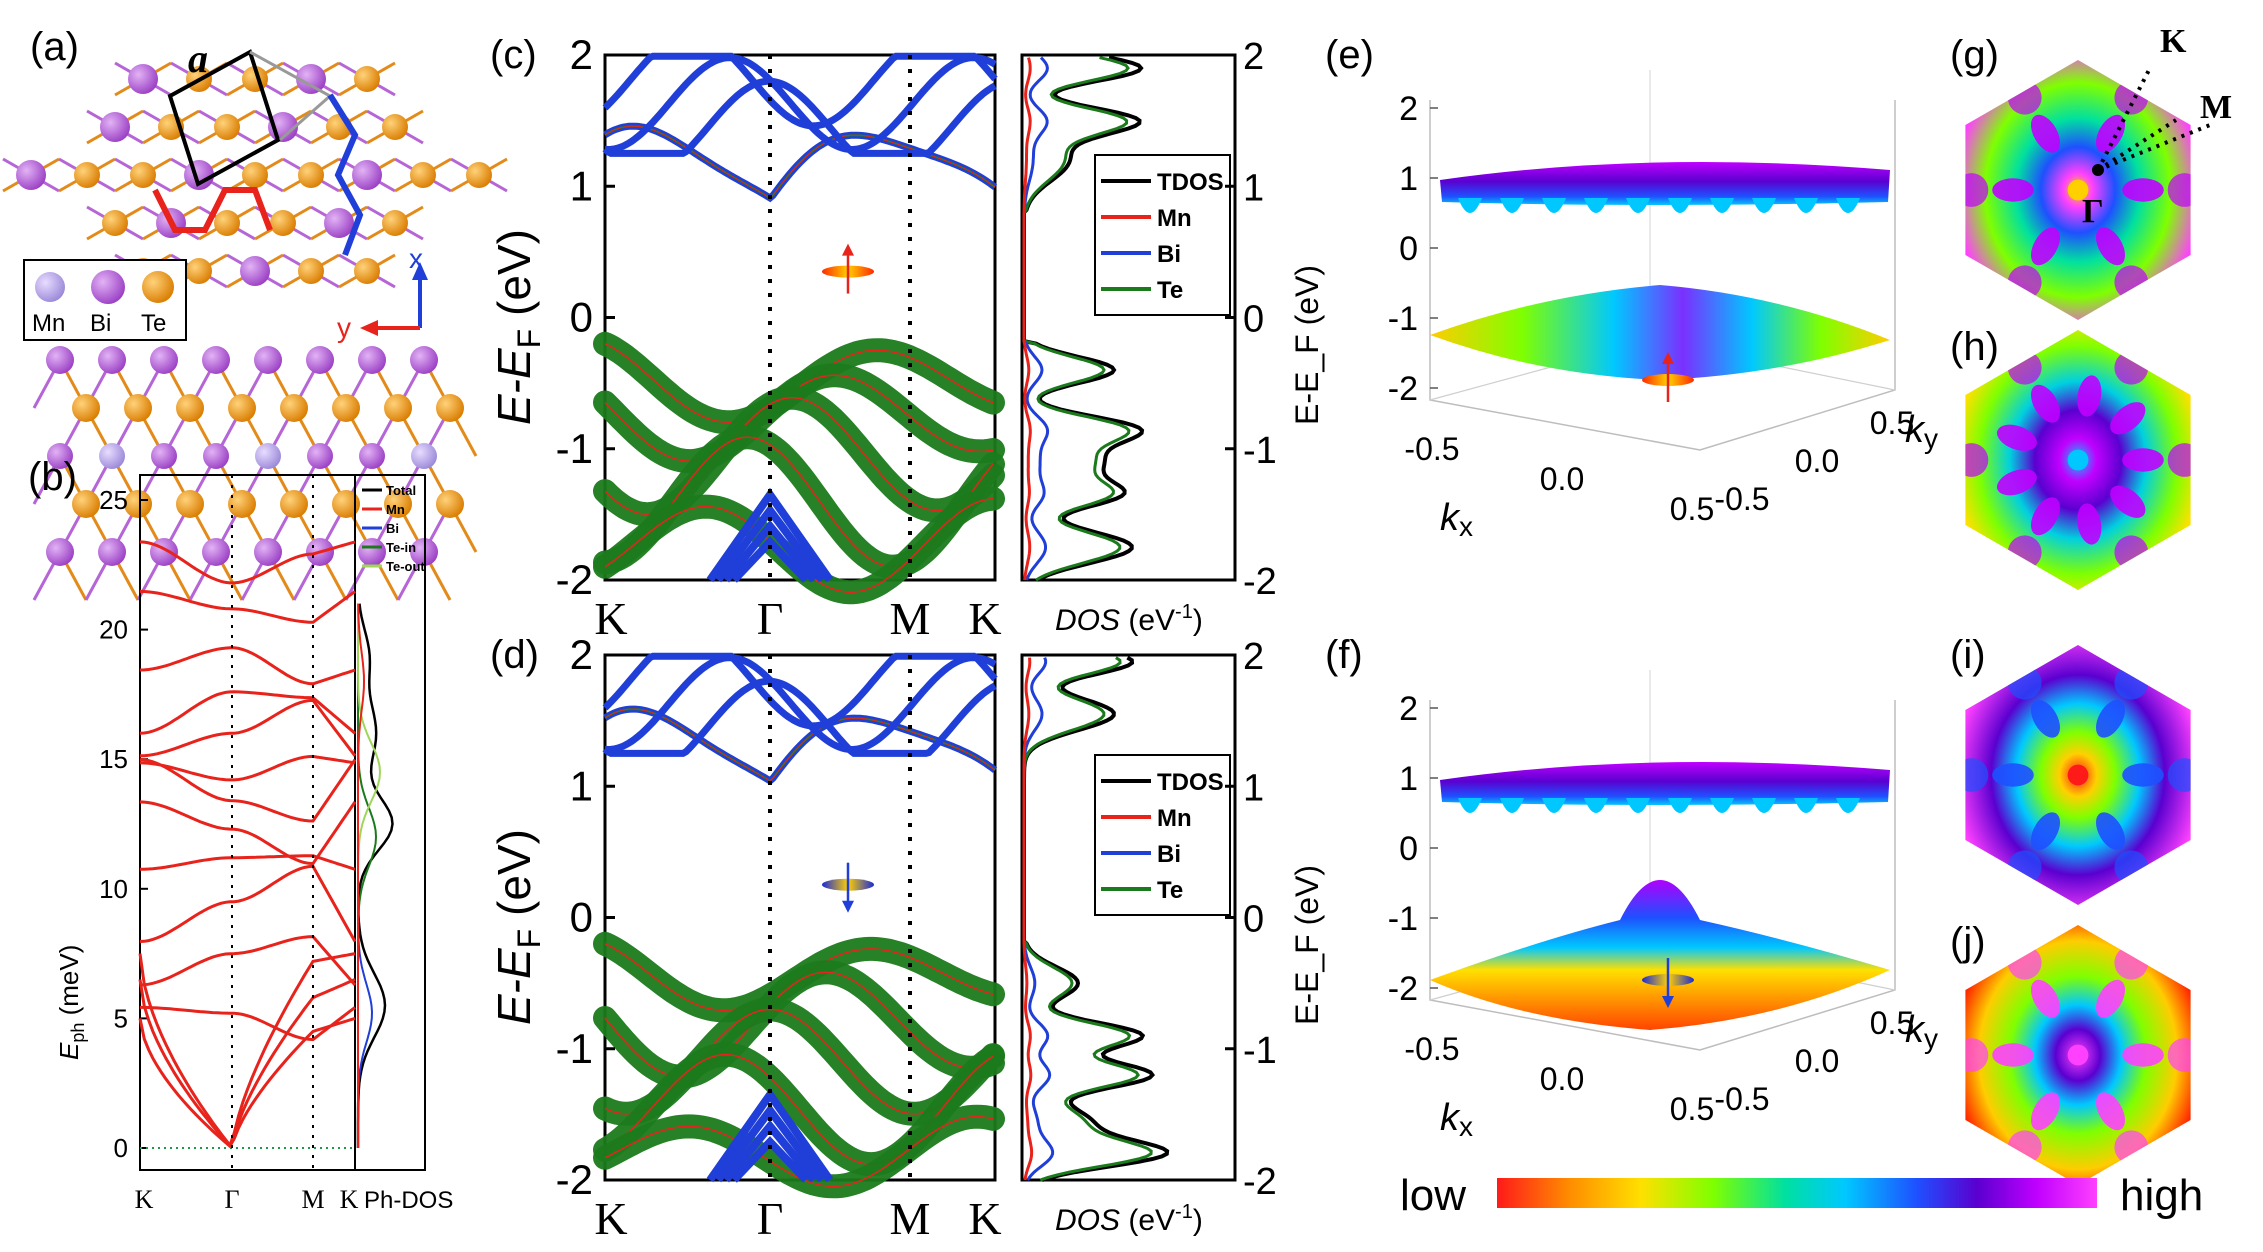 Image resolution: width=2263 pixels, height=1252 pixels. I want to click on colorbar-low-label: low, so click(1433, 1195).